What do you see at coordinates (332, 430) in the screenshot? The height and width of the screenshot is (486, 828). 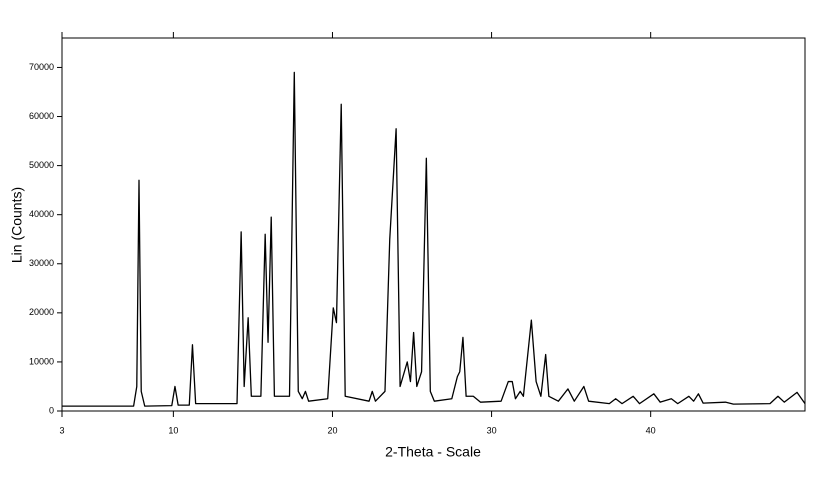 I see `x-tick-label: 20` at bounding box center [332, 430].